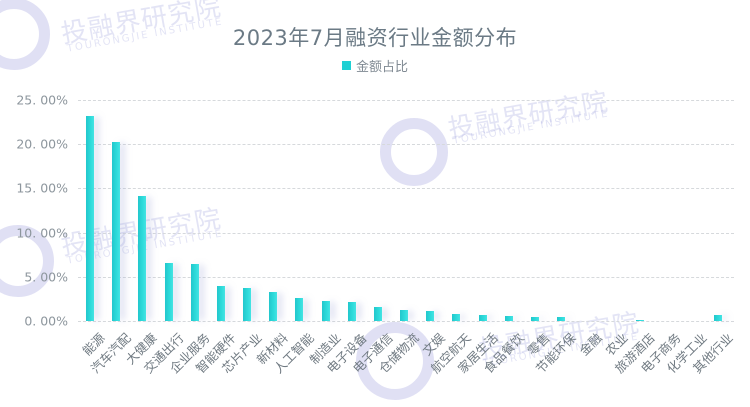  I want to click on y-tick-label: 0. 00%, so click(46, 321).